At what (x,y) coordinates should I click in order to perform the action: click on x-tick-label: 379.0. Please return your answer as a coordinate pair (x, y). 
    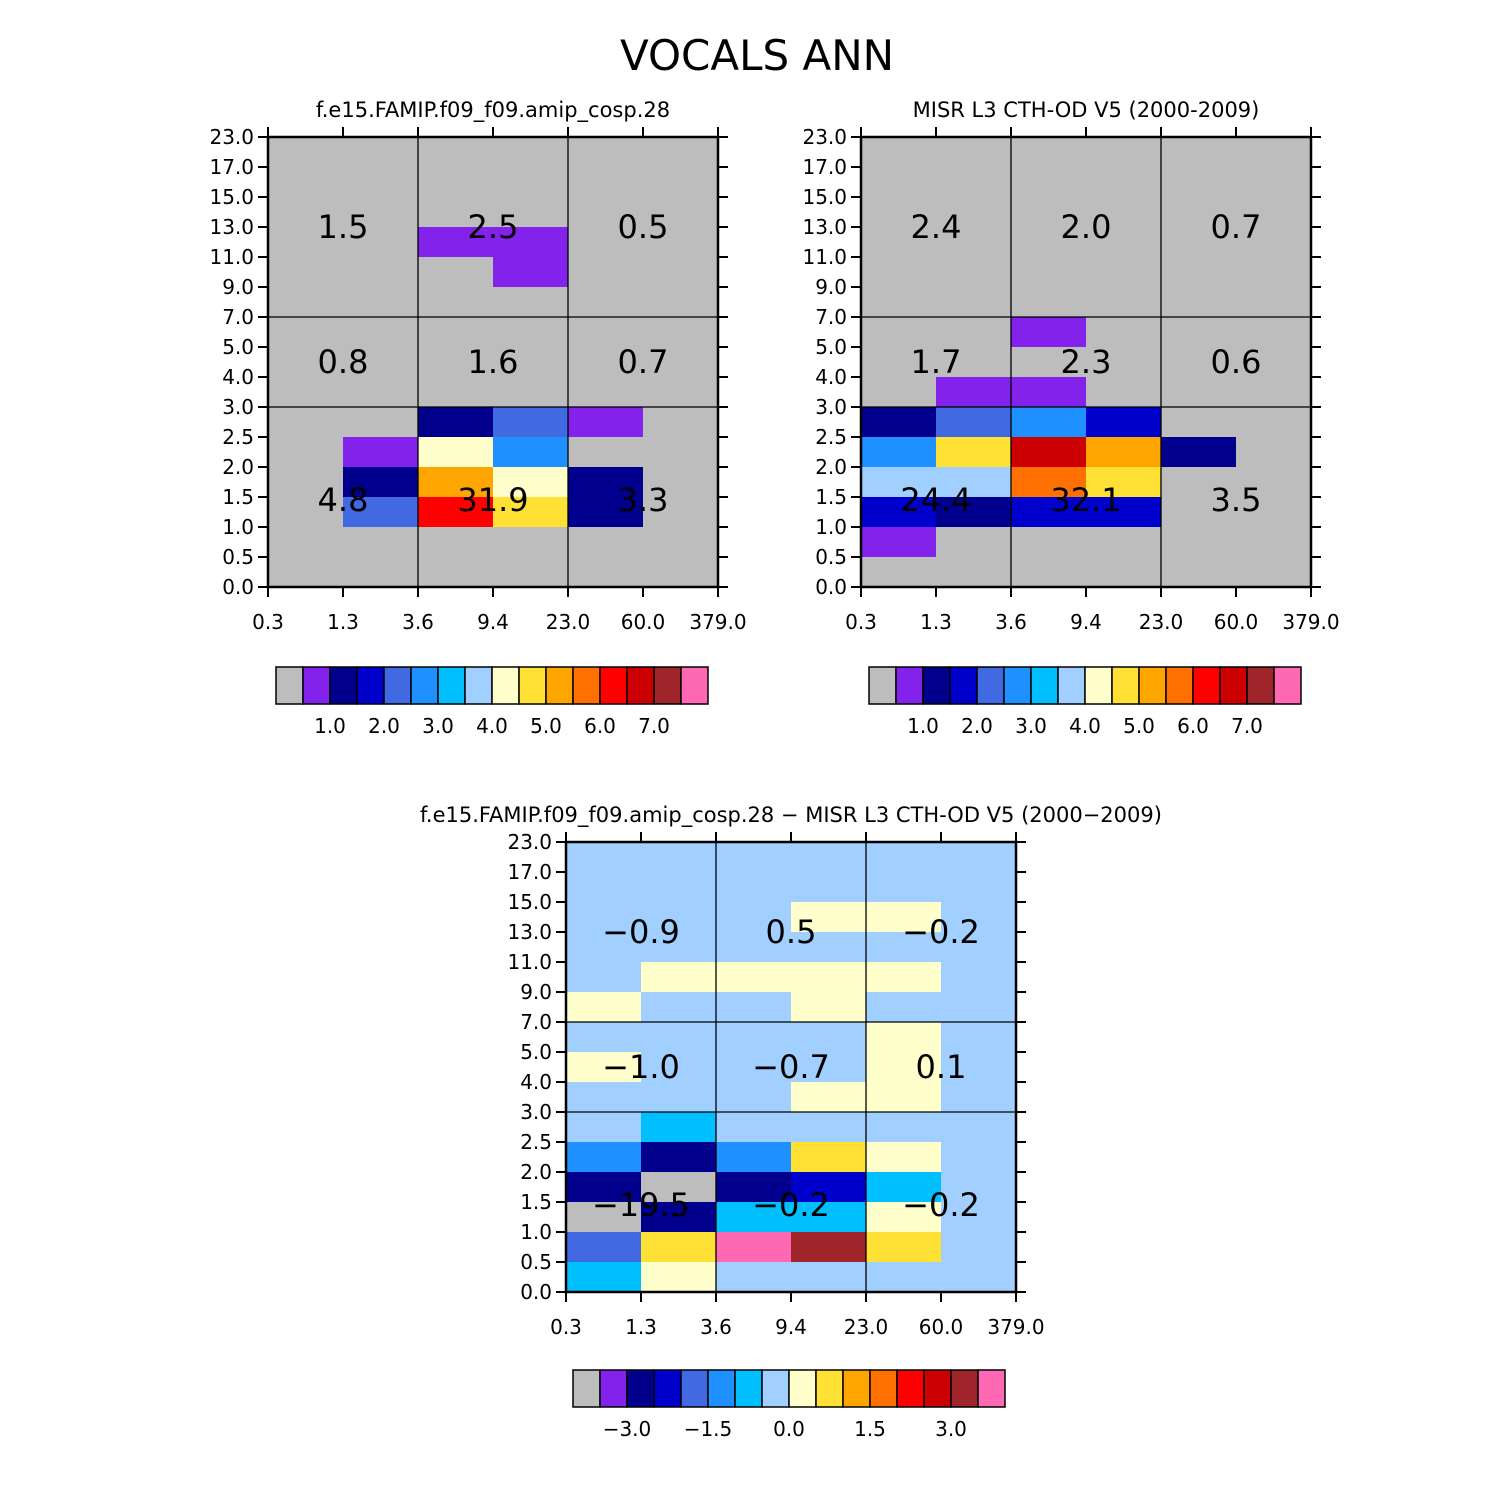
    Looking at the image, I should click on (1015, 1327).